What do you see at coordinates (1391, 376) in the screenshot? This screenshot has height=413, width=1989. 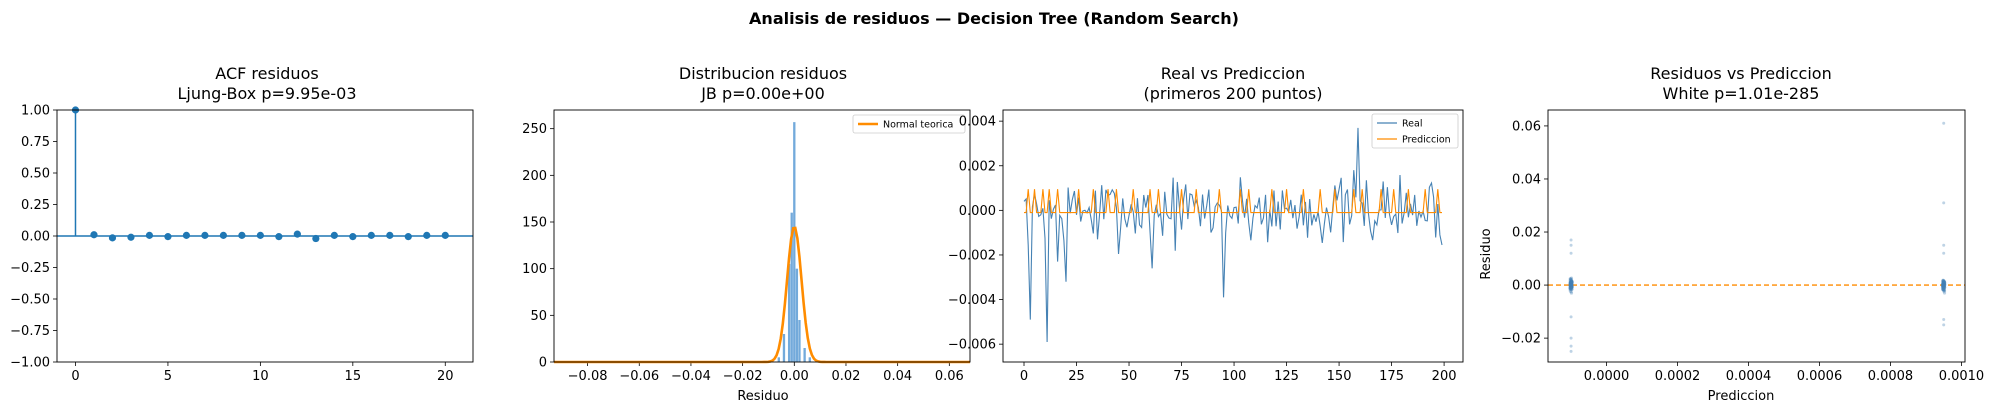 I see `rvp-xtick-label: 175` at bounding box center [1391, 376].